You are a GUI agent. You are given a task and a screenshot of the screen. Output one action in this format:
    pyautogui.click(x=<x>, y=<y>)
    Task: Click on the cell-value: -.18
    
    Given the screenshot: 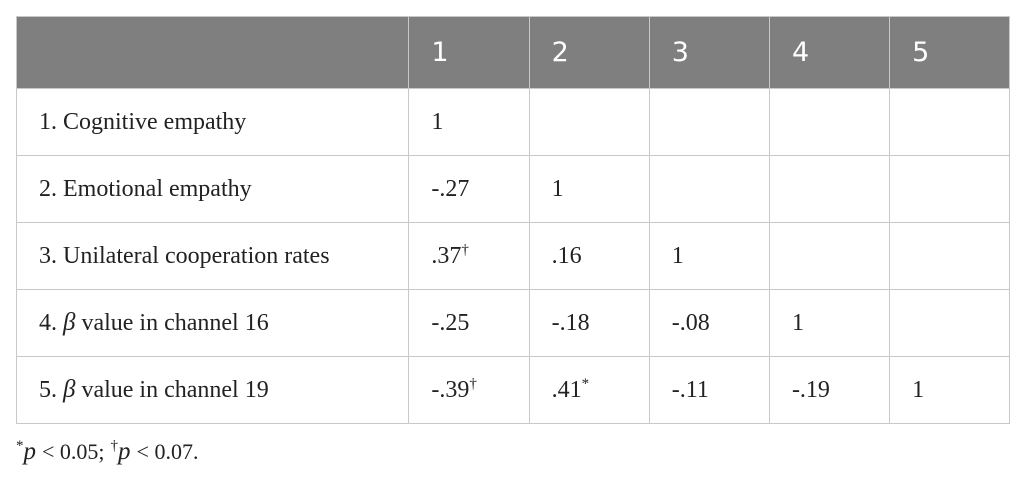 What is the action you would take?
    pyautogui.click(x=570, y=322)
    